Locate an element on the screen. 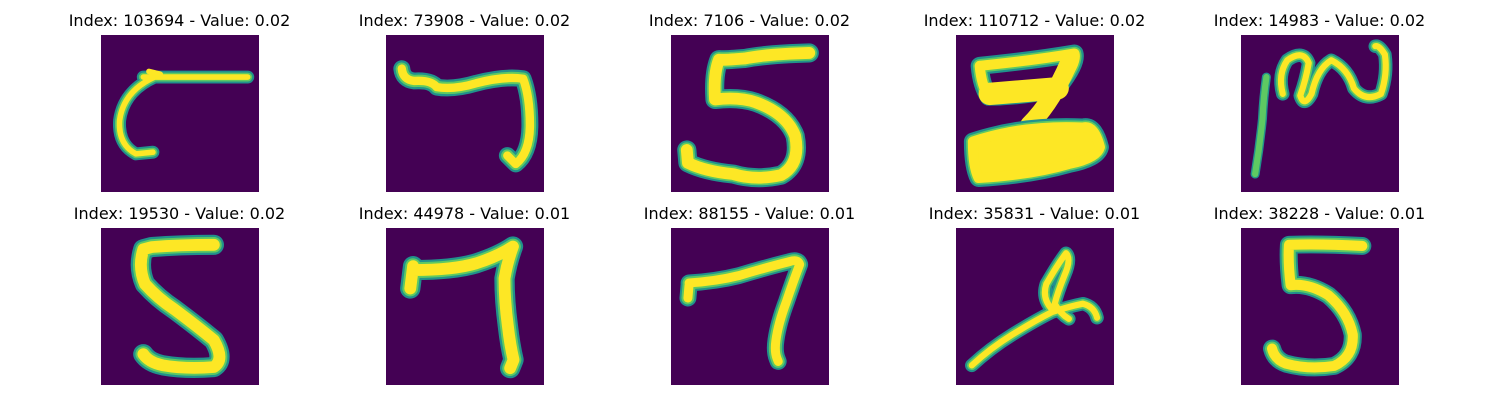 The width and height of the screenshot is (1500, 400). panel-title: Index: 38228 - Value: 0.01 is located at coordinates (1319, 213).